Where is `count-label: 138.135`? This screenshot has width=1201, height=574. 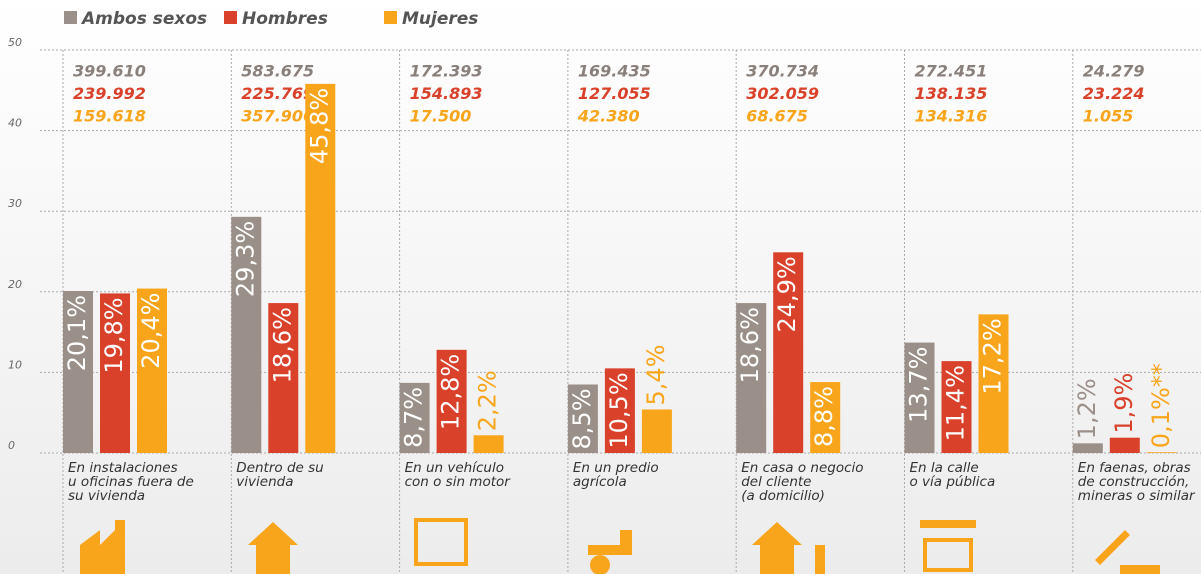
count-label: 138.135 is located at coordinates (951, 93).